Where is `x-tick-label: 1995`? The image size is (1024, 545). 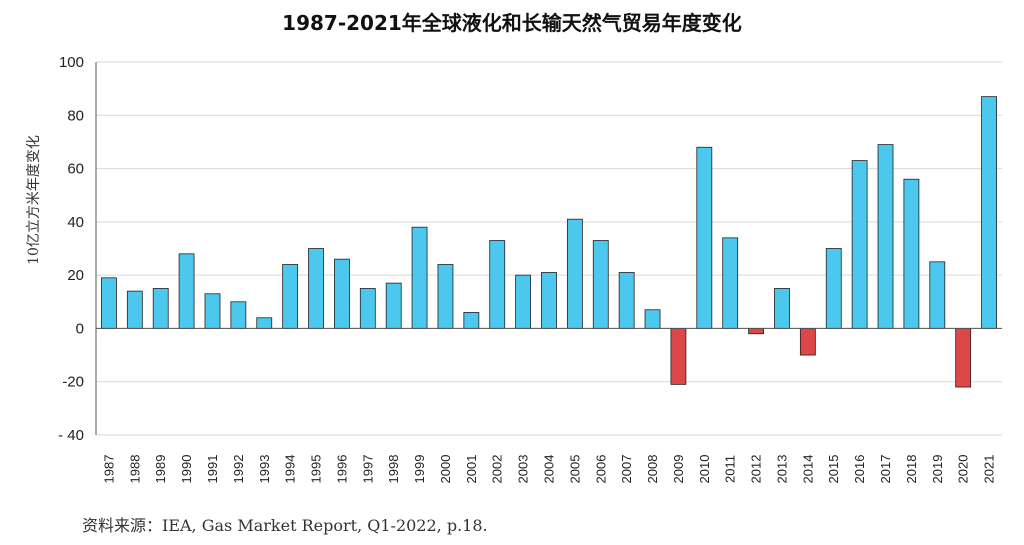 x-tick-label: 1995 is located at coordinates (316, 469).